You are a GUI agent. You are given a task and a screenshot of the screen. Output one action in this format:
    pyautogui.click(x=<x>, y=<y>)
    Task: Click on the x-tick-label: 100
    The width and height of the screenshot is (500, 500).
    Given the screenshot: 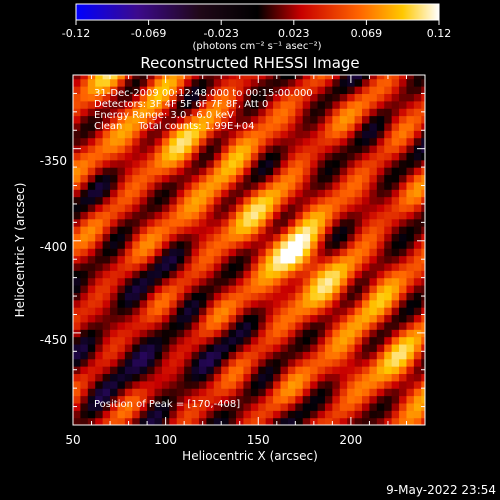 What is the action you would take?
    pyautogui.click(x=165, y=440)
    